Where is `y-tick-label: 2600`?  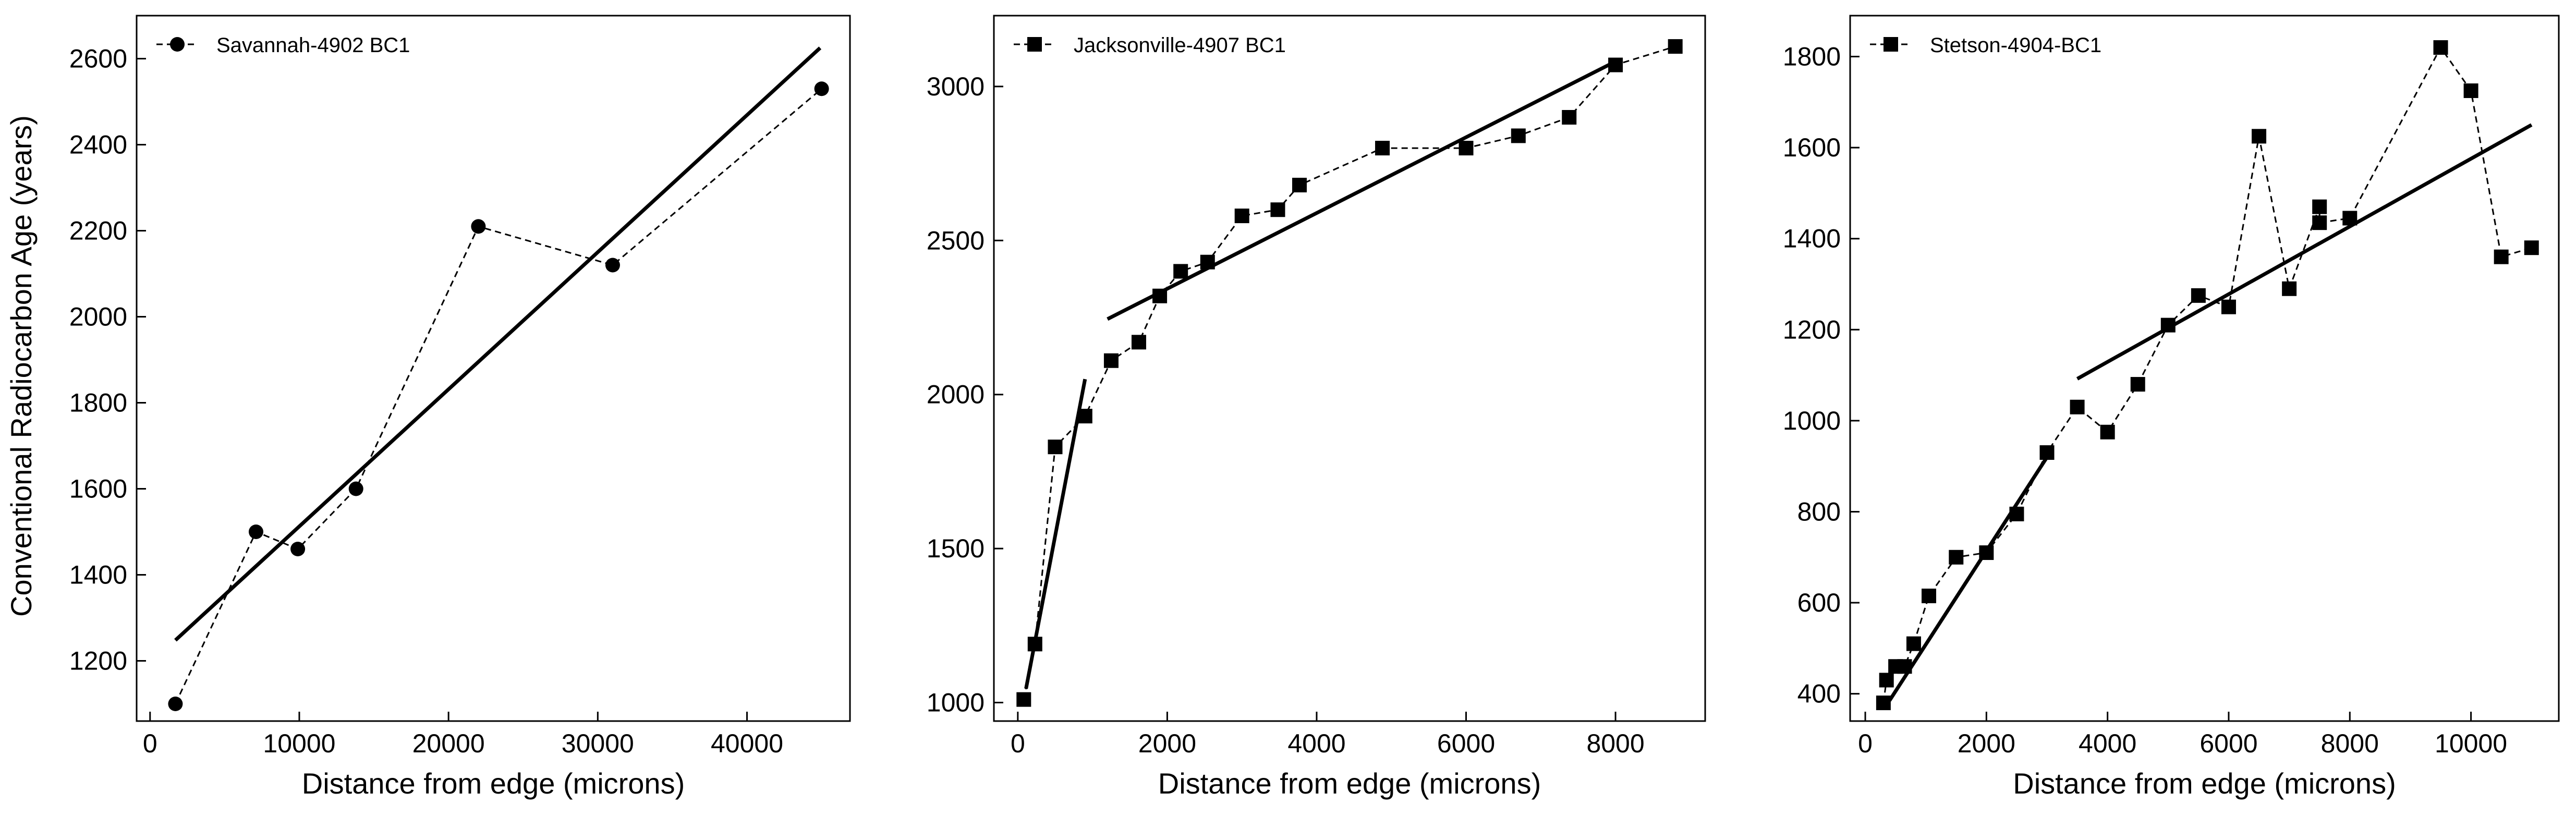 y-tick-label: 2600 is located at coordinates (98, 59).